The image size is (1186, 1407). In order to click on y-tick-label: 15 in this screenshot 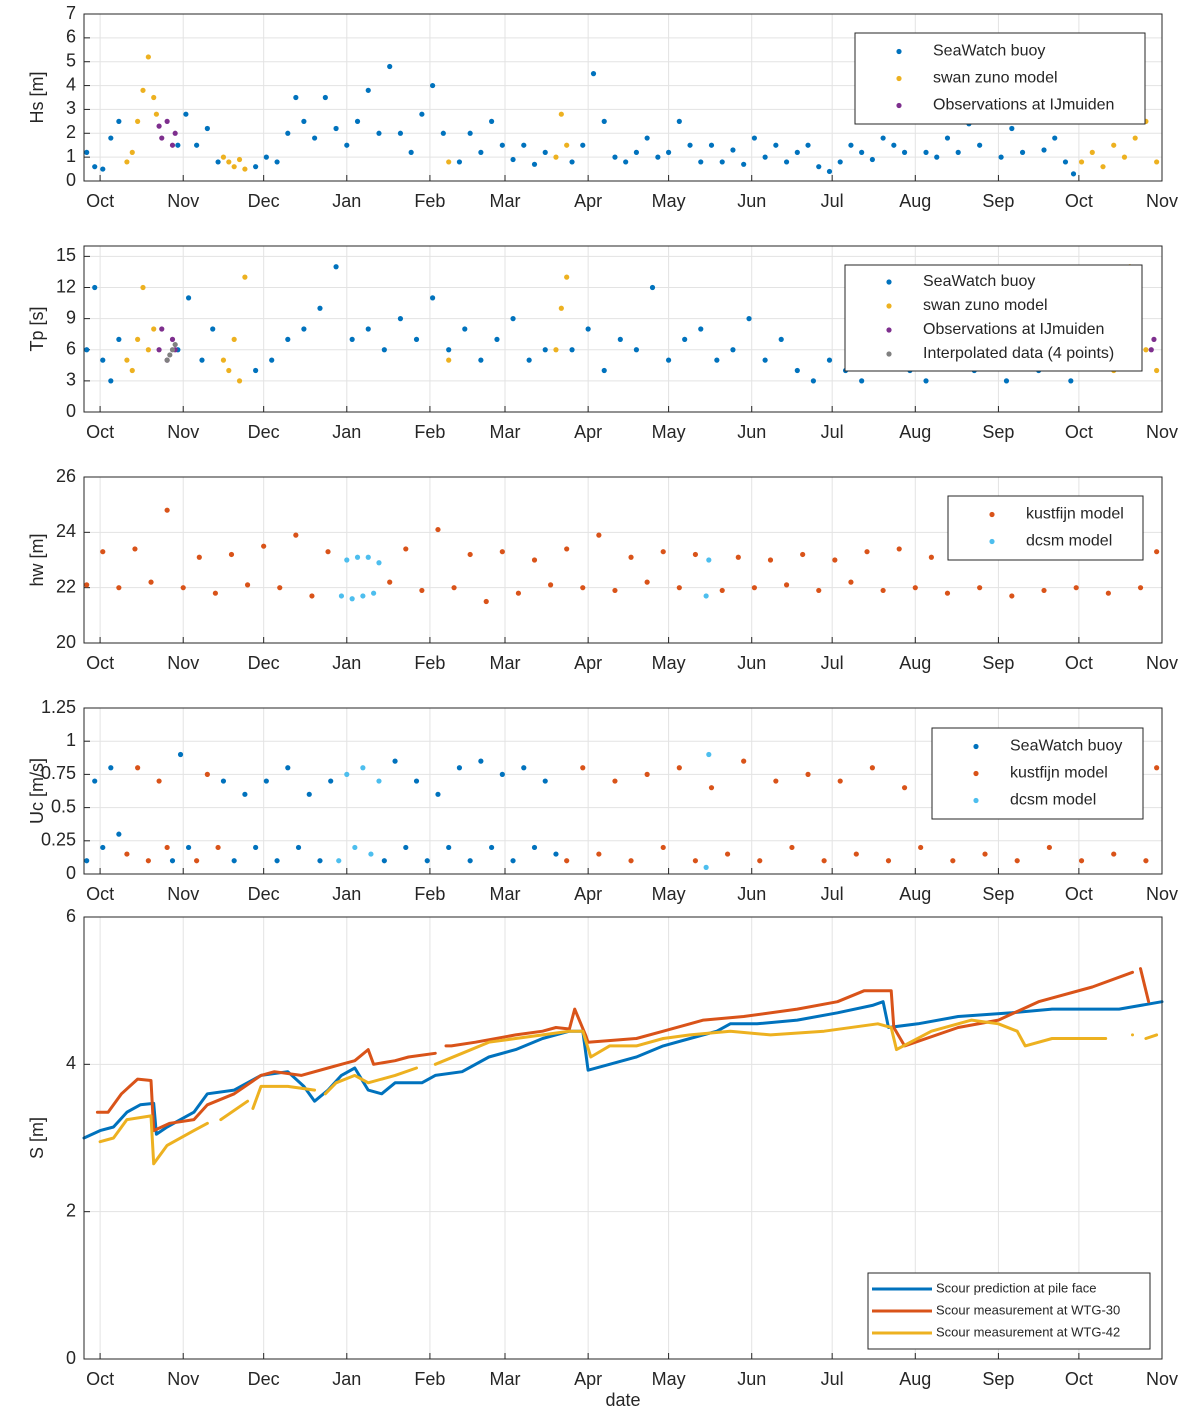, I will do `click(66, 255)`.